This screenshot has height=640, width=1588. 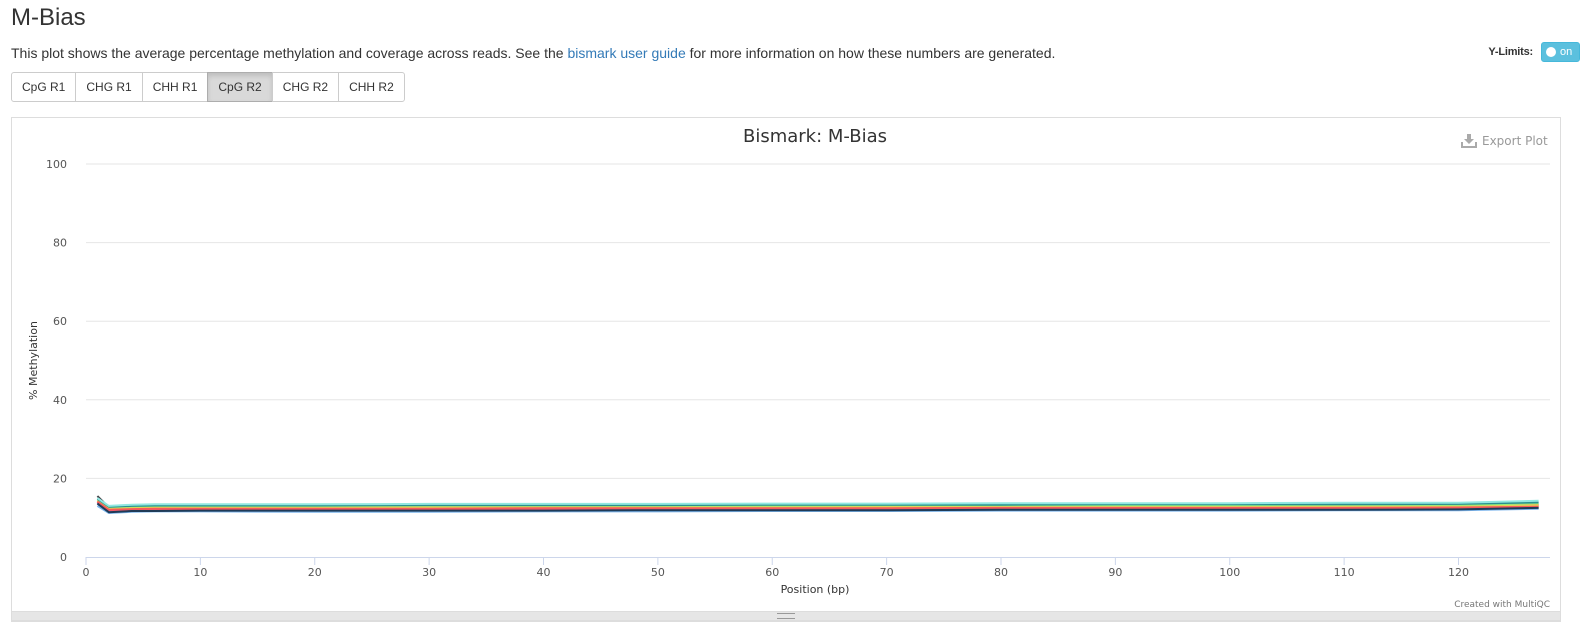 I want to click on y-tick-label: 100, so click(x=56, y=164).